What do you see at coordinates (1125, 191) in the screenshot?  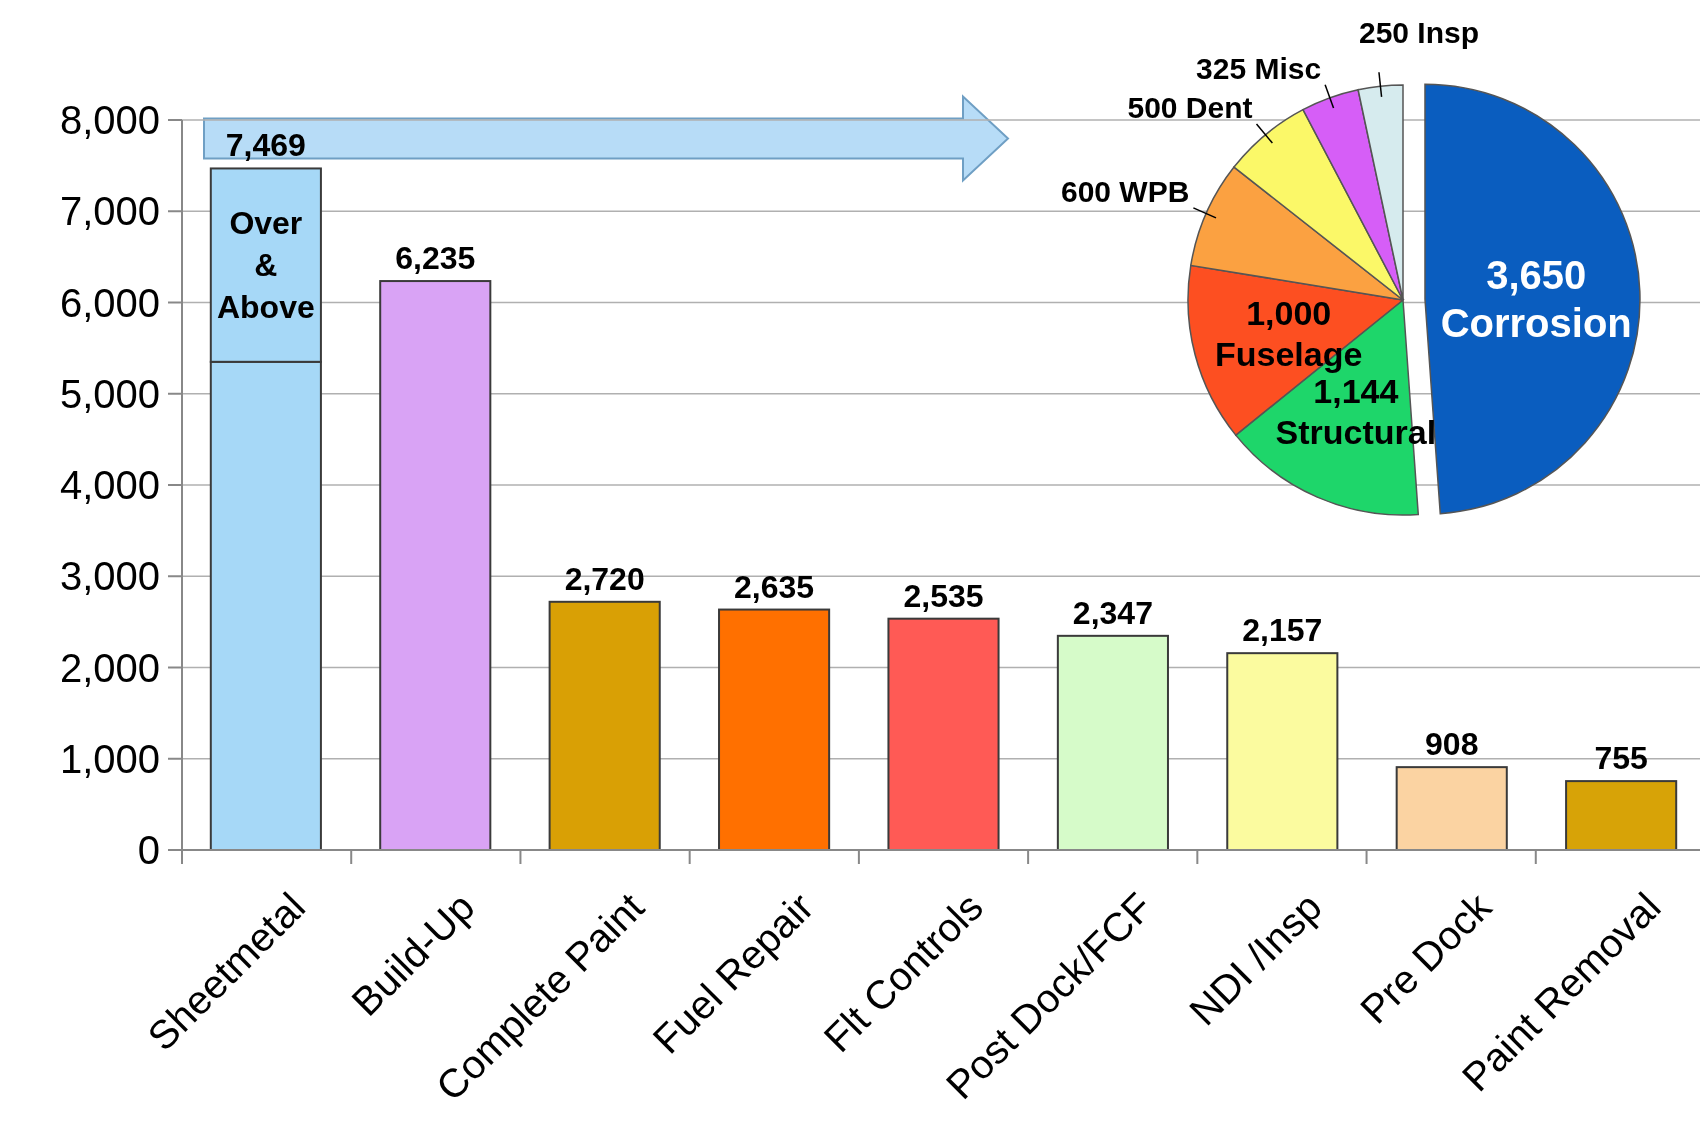 I see `slice-label: 600 WPB` at bounding box center [1125, 191].